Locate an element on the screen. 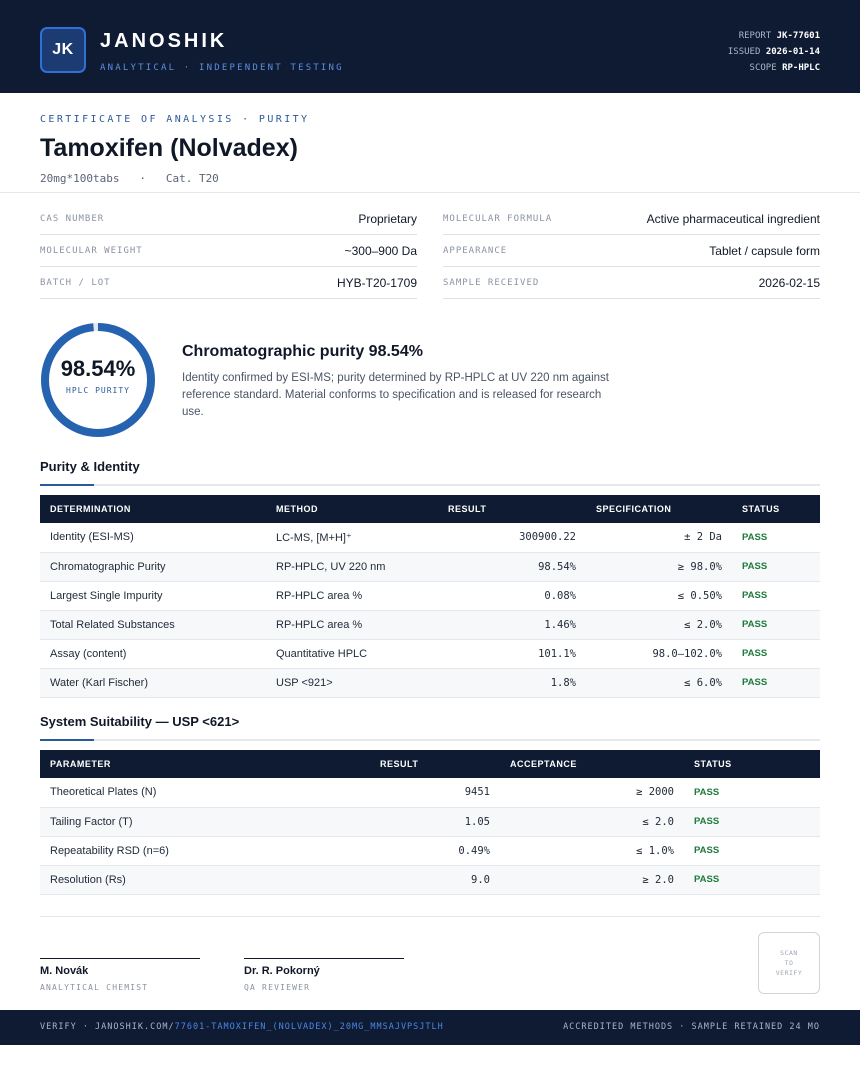 This screenshot has height=1073, width=860. info-row-mw: MOLECULAR WEIGHT ~300–900 Da is located at coordinates (228, 251).